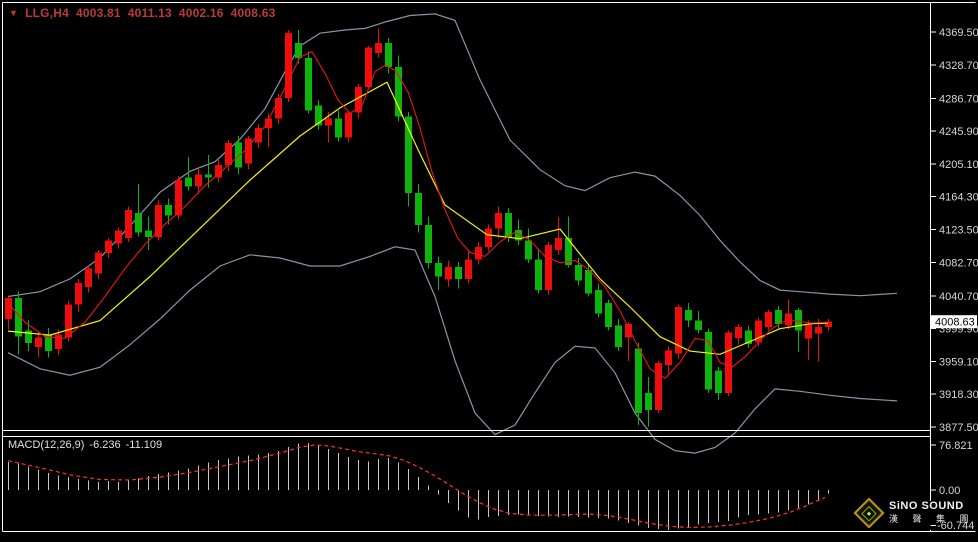  I want to click on macd-indicator-header: MACD(12,26,9) -6.236 -11.109, so click(85, 445).